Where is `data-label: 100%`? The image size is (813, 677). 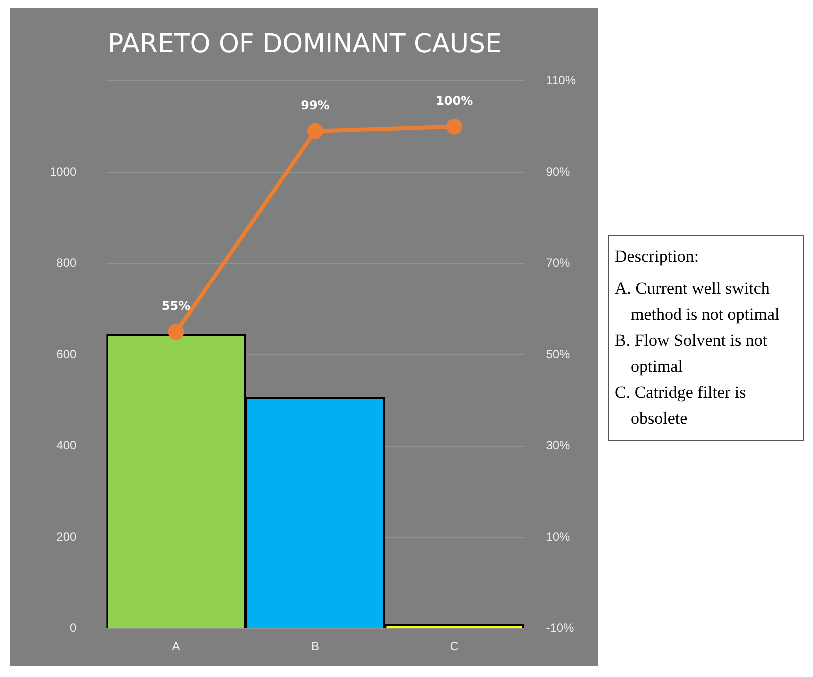
data-label: 100% is located at coordinates (455, 101).